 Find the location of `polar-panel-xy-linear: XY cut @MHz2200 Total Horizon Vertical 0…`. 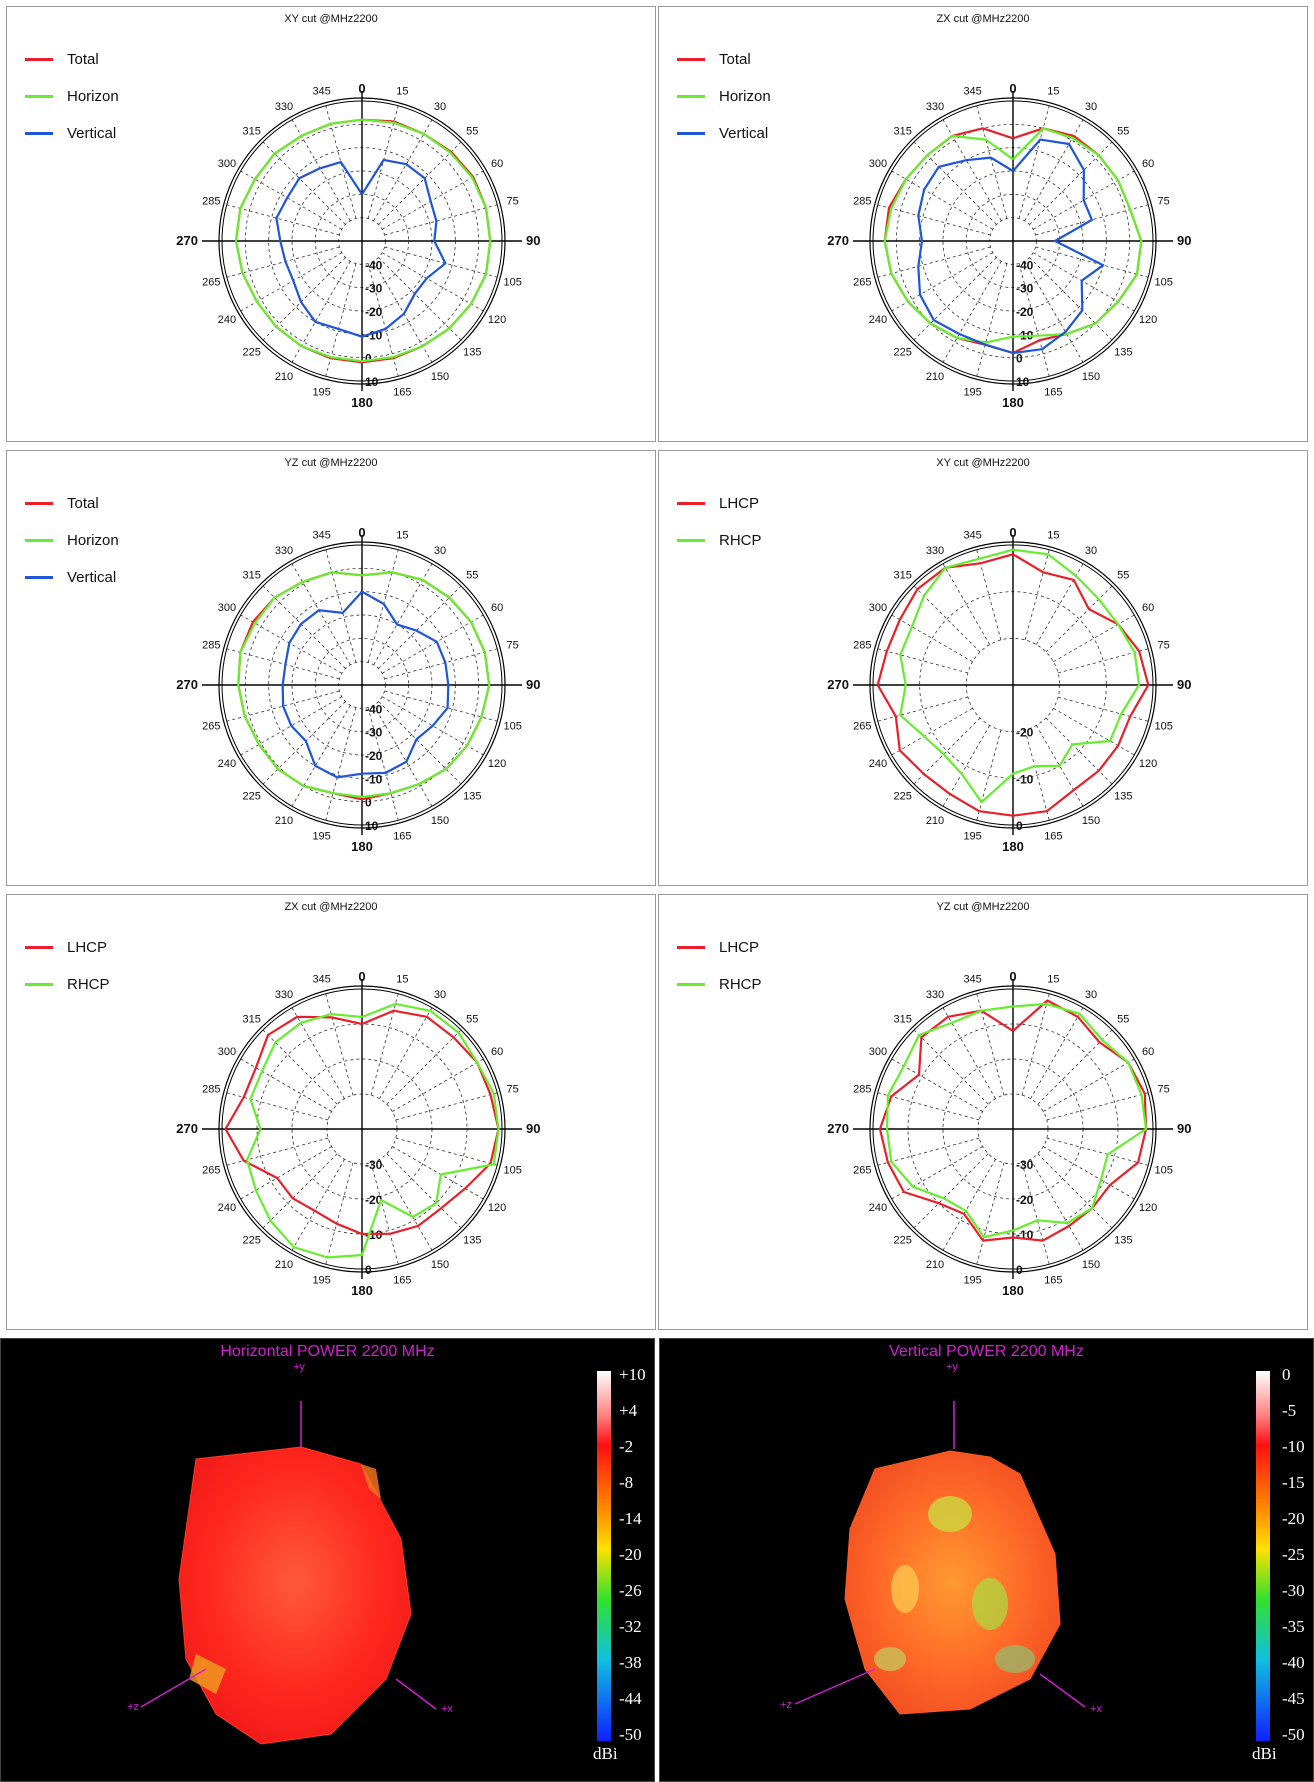

polar-panel-xy-linear: XY cut @MHz2200 Total Horizon Vertical 0… is located at coordinates (331, 224).